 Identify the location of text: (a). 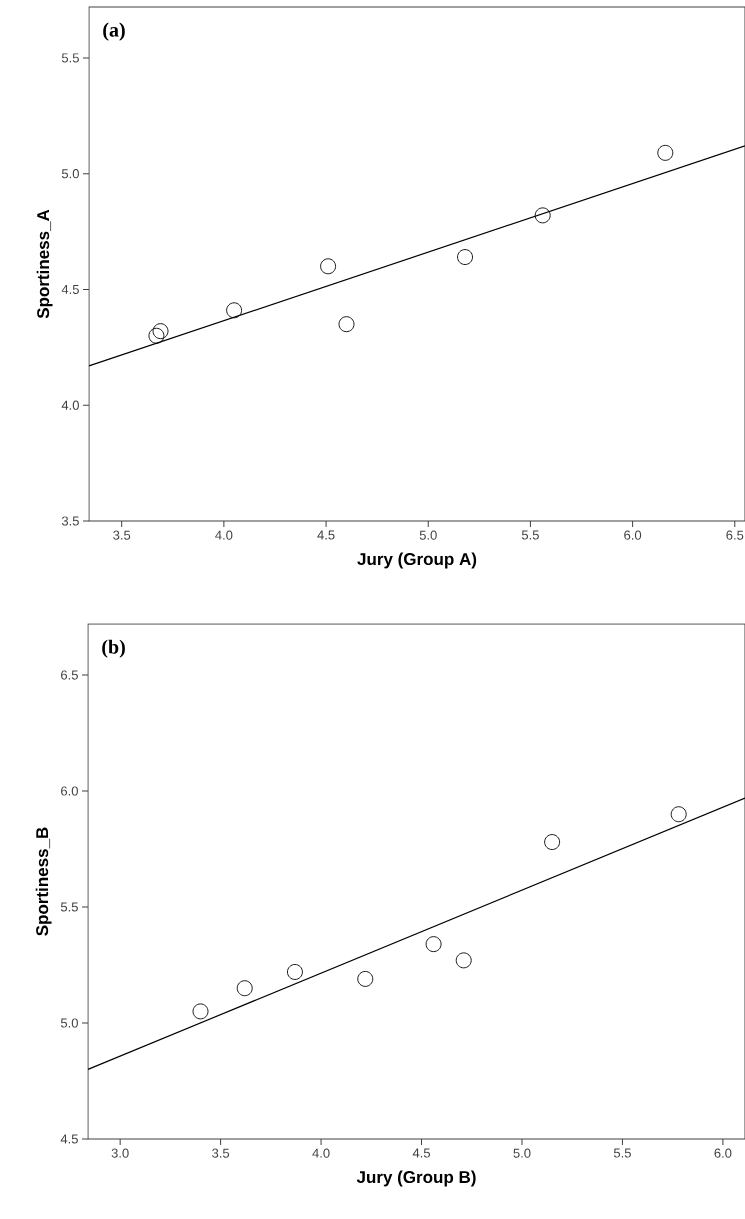
(114, 31).